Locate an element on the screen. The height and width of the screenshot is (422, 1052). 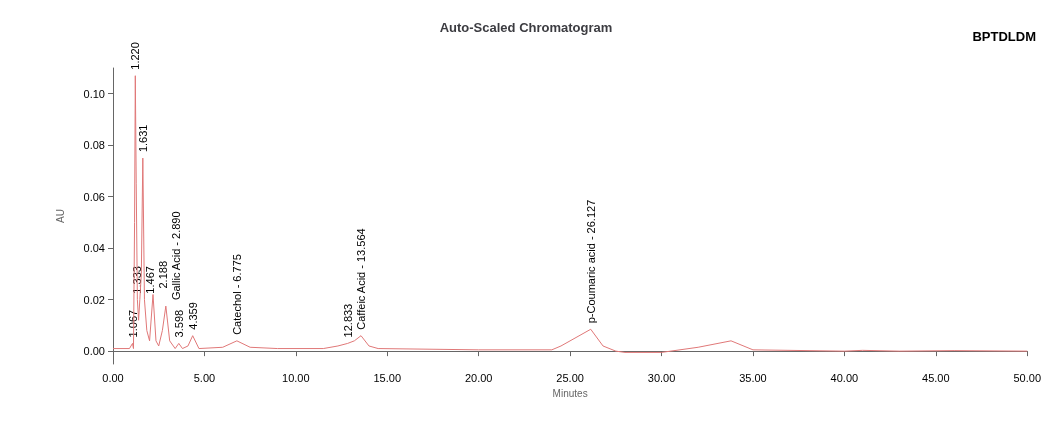
x-tick-label: 30.00 is located at coordinates (661, 377).